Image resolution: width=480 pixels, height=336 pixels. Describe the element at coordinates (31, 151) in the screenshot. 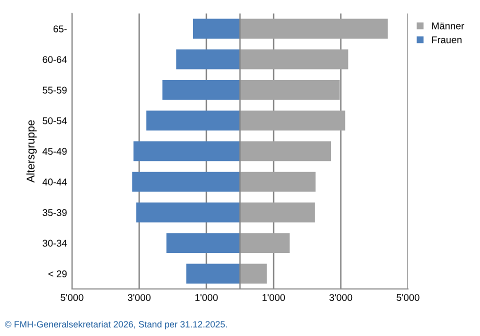

I see `y-axis-title: Altersgruppe` at that location.